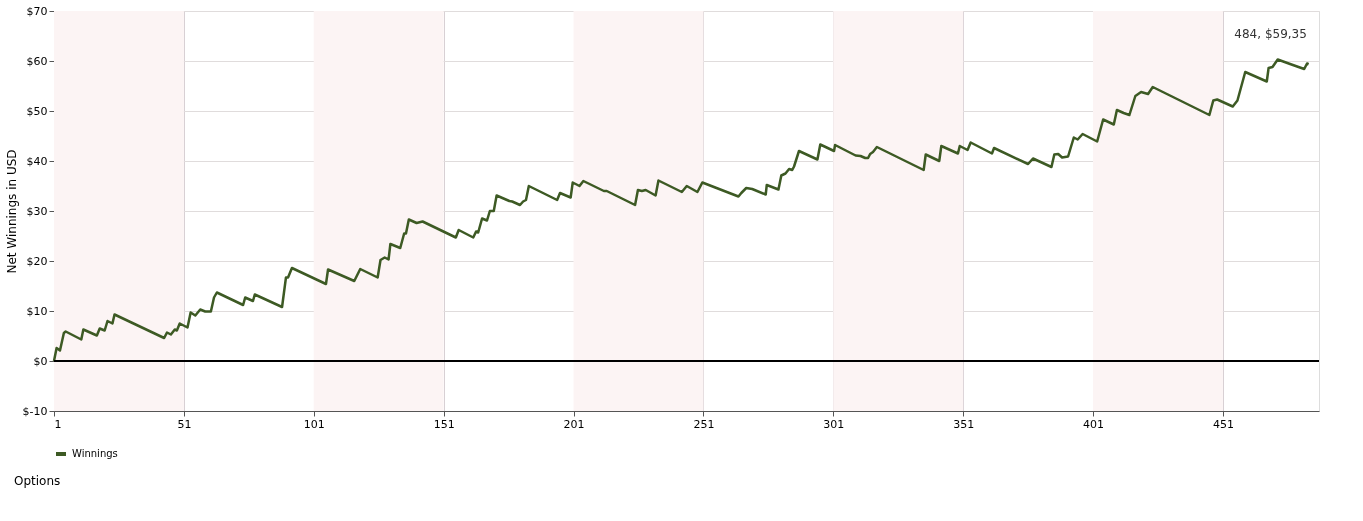  Describe the element at coordinates (40, 361) in the screenshot. I see `y-tick-label: $0` at that location.